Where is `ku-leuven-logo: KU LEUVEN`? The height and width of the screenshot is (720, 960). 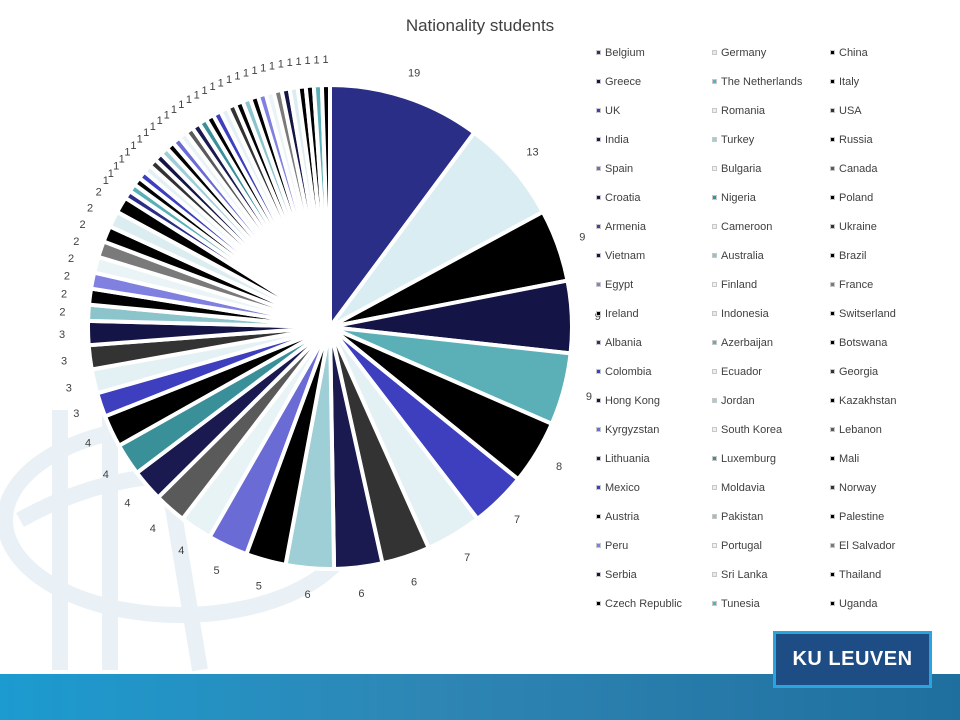
ku-leuven-logo: KU LEUVEN is located at coordinates (852, 659).